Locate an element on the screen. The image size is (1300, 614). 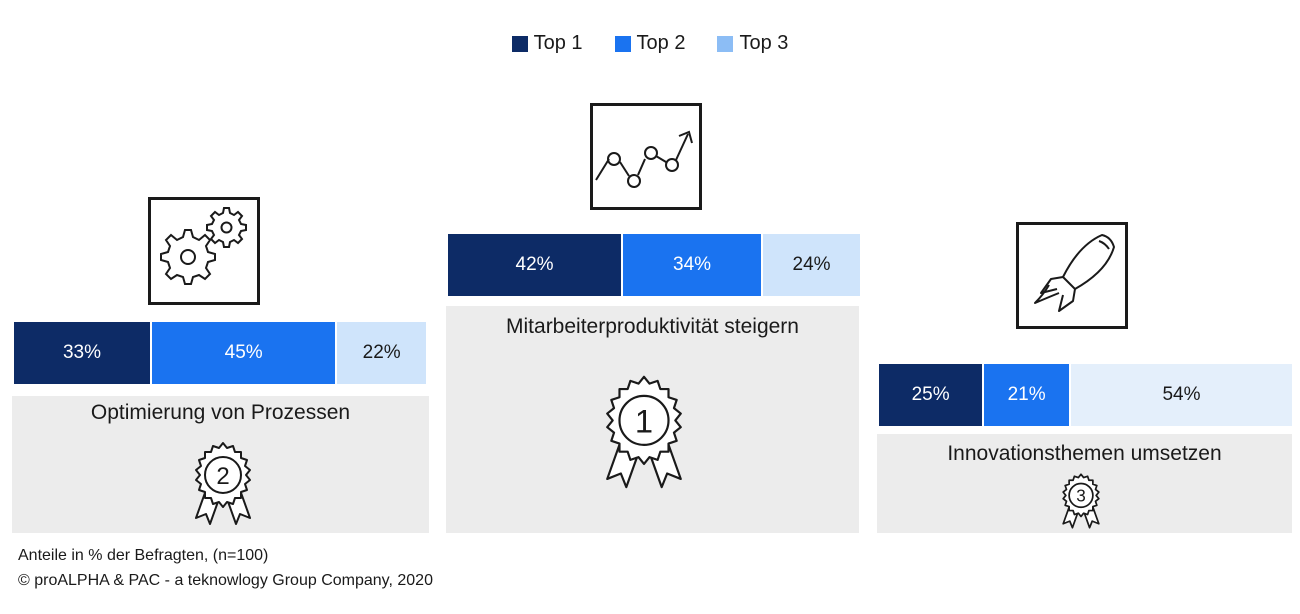
rosette-badge-icon: 2 is located at coordinates (223, 483).